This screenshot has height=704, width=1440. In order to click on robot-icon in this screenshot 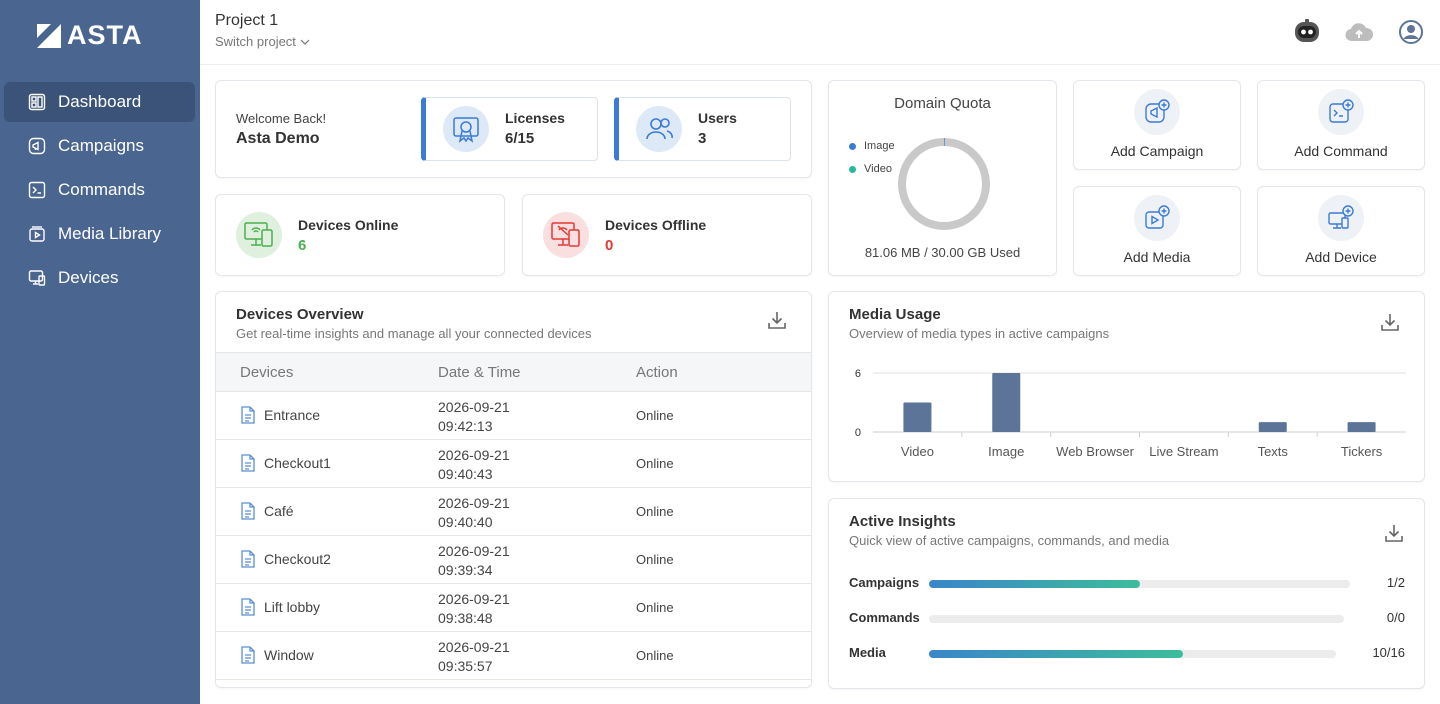, I will do `click(1307, 32)`.